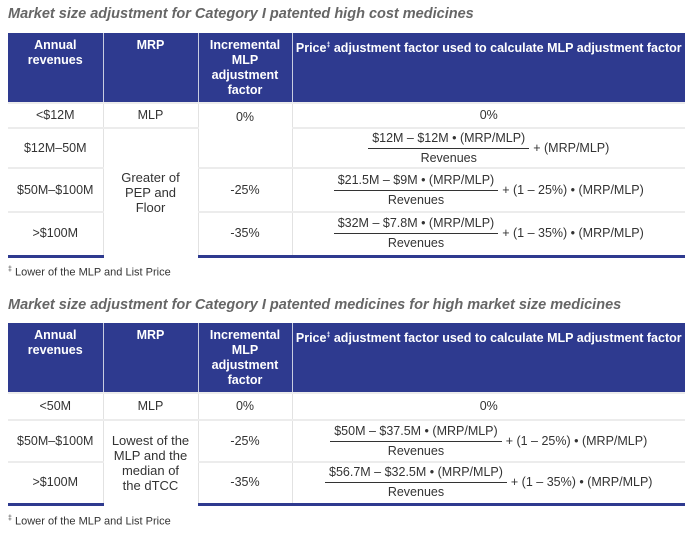  I want to click on formula-numerator: $50M – $37.5M • (MRP/MLP), so click(416, 433).